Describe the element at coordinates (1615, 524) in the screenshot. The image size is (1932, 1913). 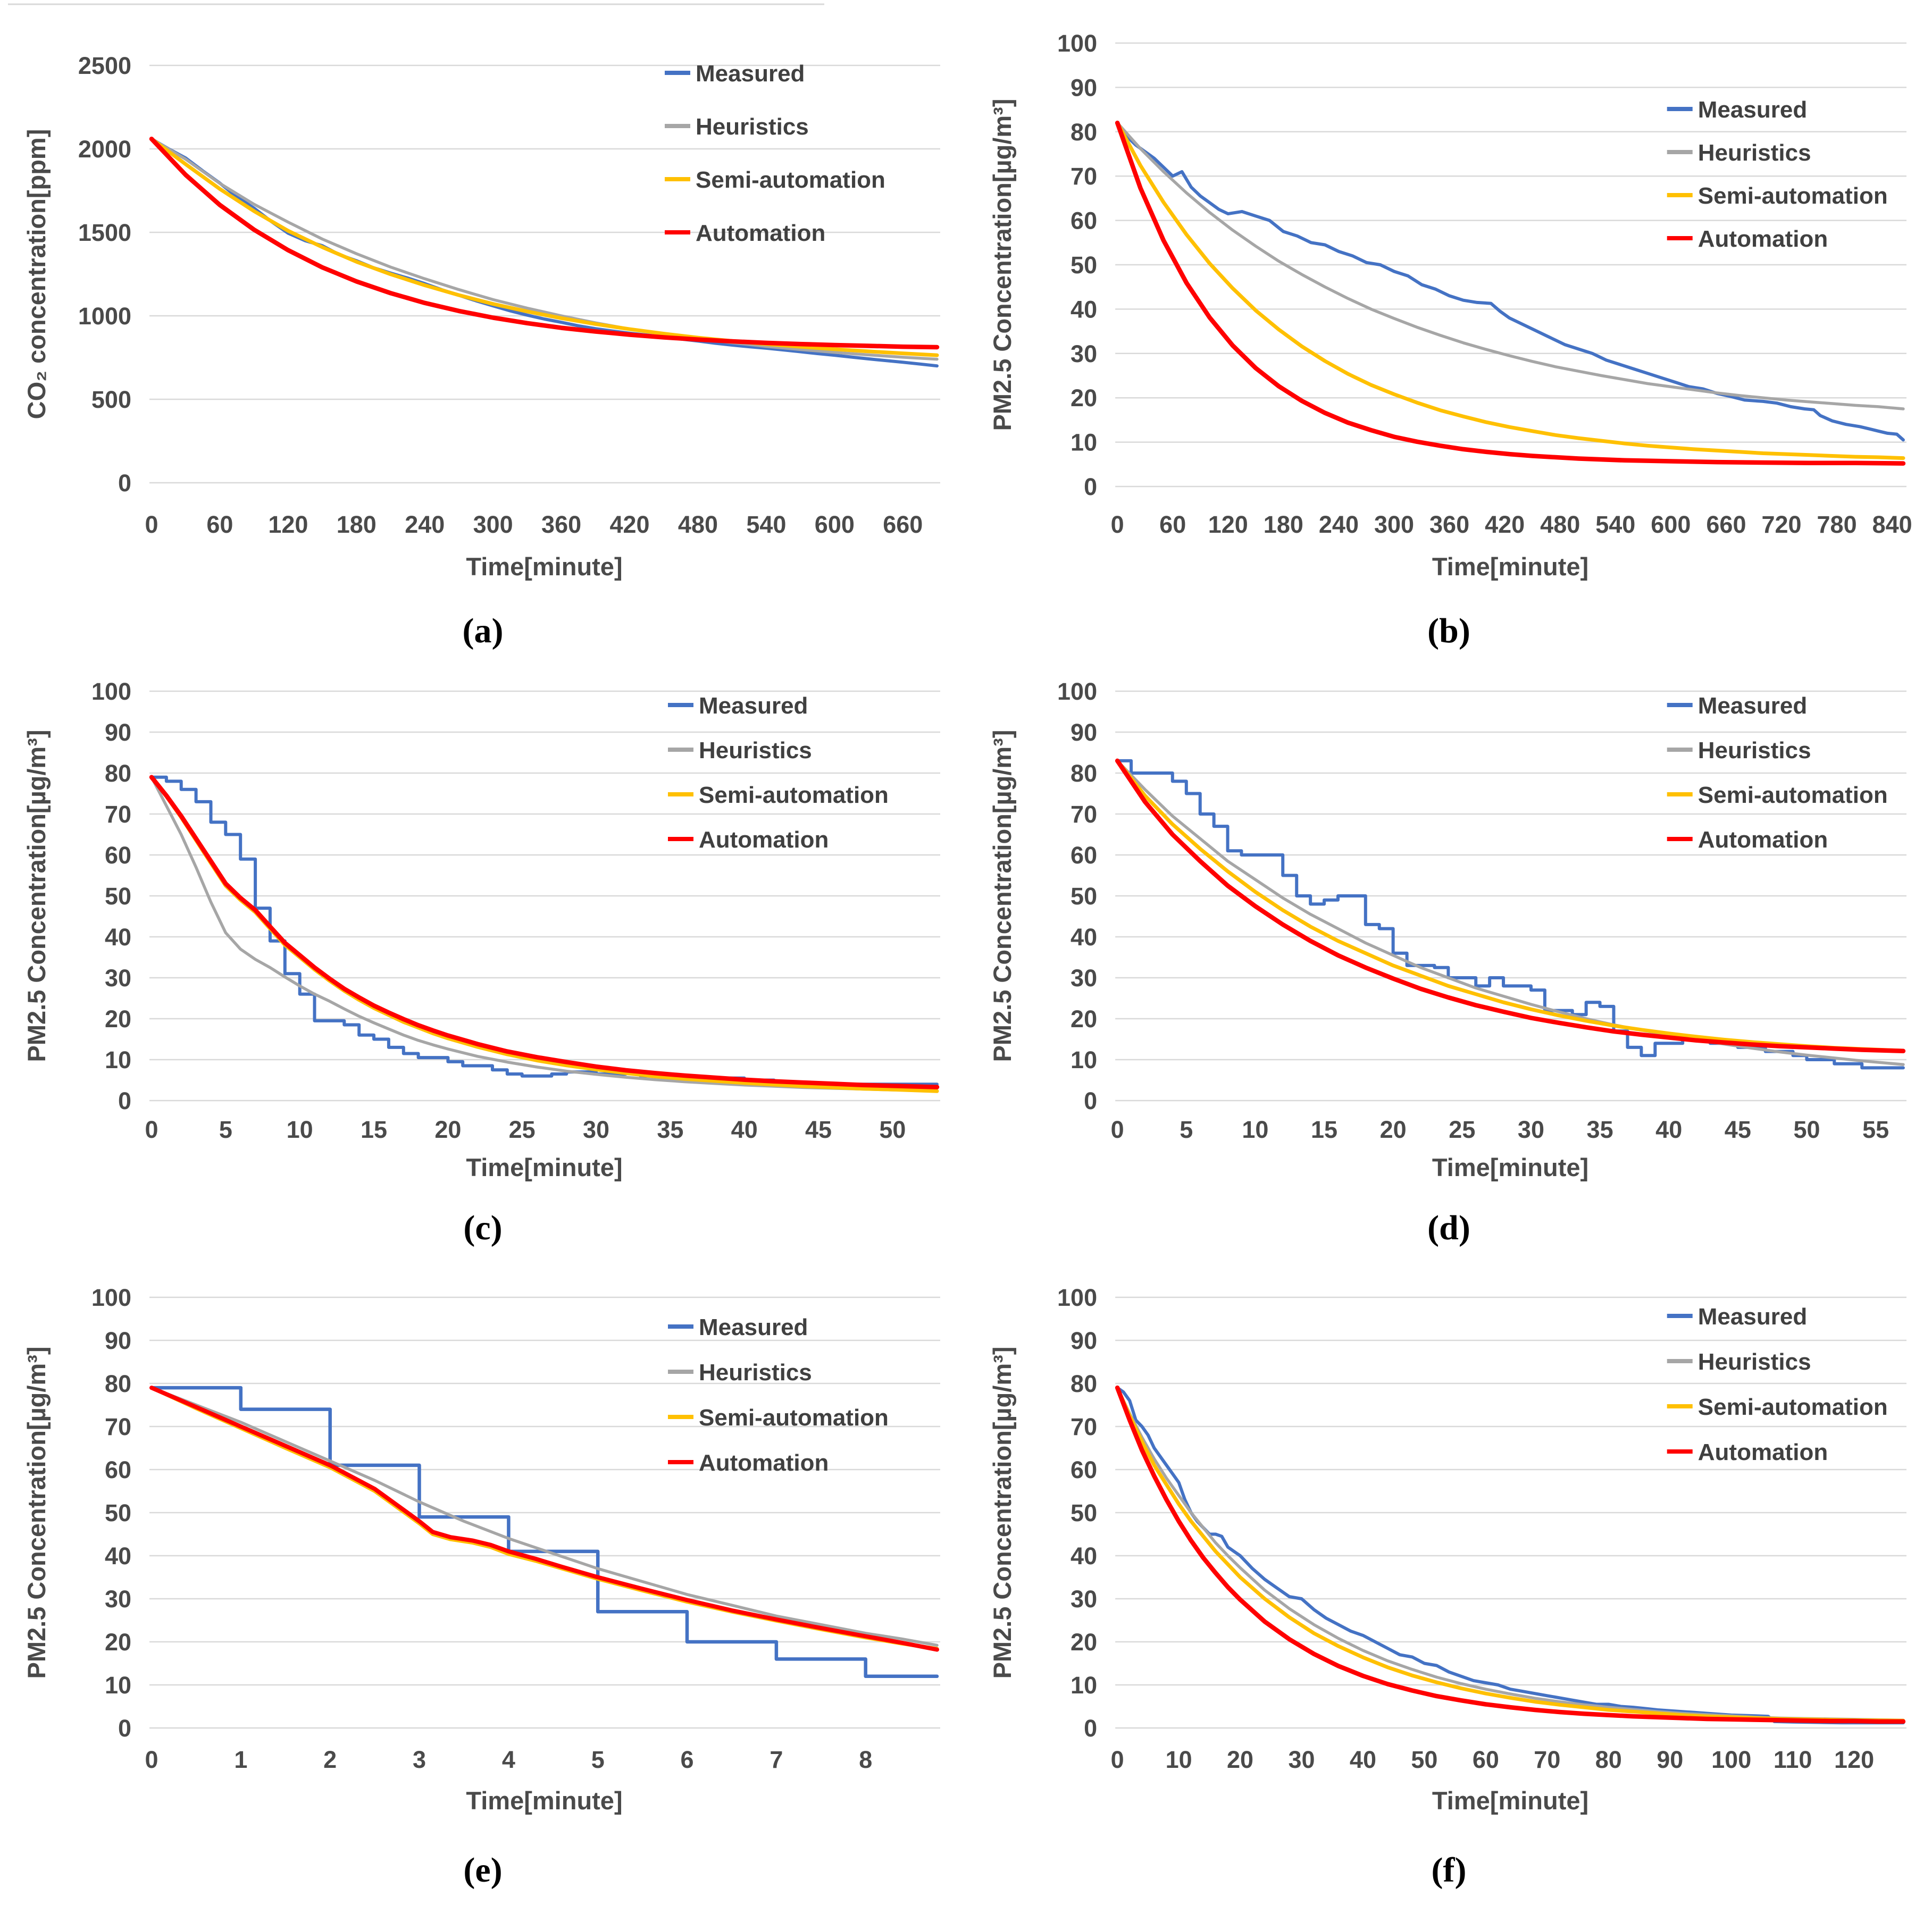
I see `x-tick-label-540: 540` at that location.